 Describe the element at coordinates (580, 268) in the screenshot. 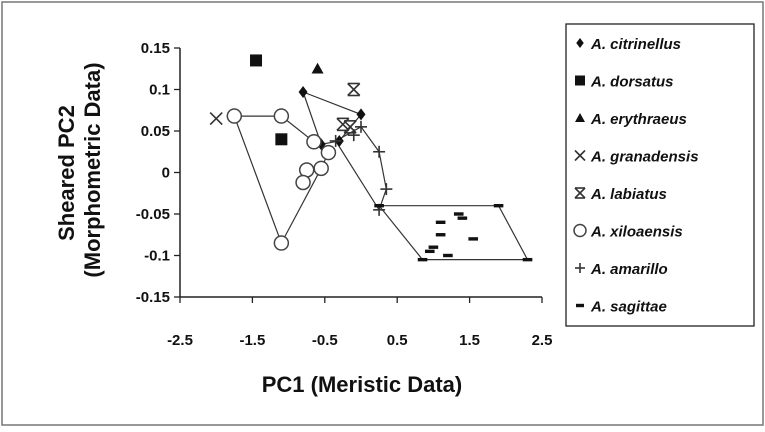

I see `marker-plus` at that location.